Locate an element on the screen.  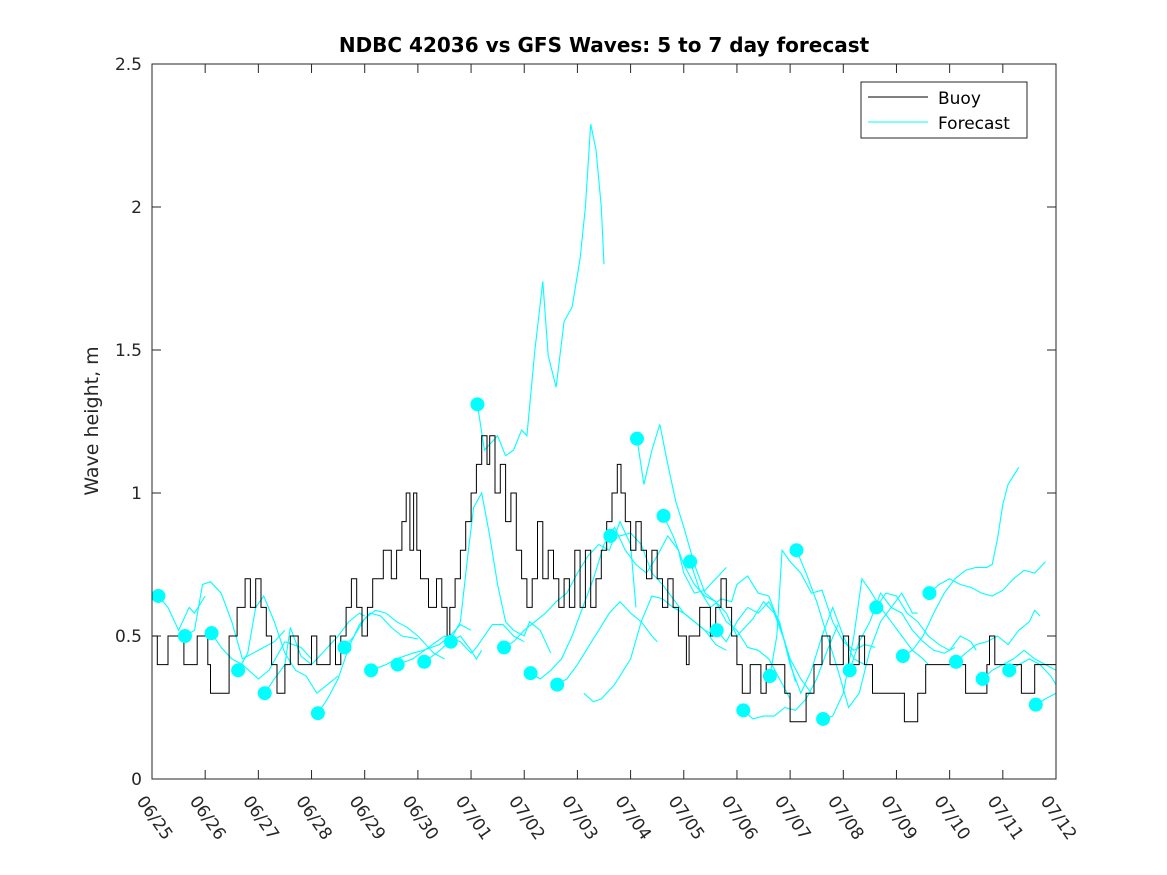
y-tick-label: 0.5 is located at coordinates (128, 637).